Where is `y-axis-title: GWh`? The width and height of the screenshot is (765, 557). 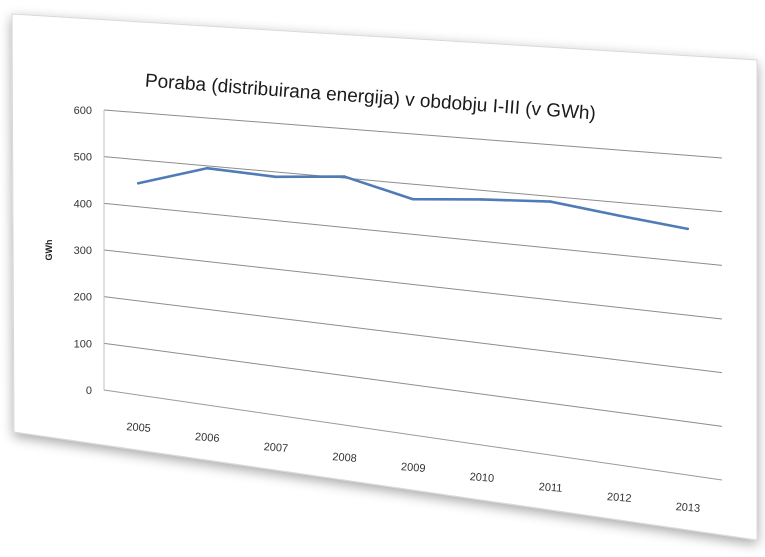
y-axis-title: GWh is located at coordinates (49, 250).